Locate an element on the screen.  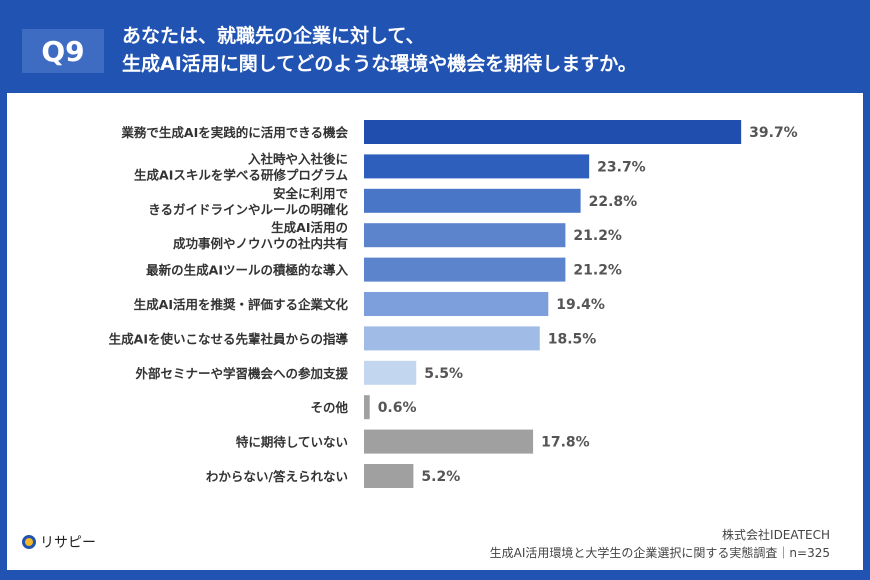
value-label: 39.7% is located at coordinates (773, 133).